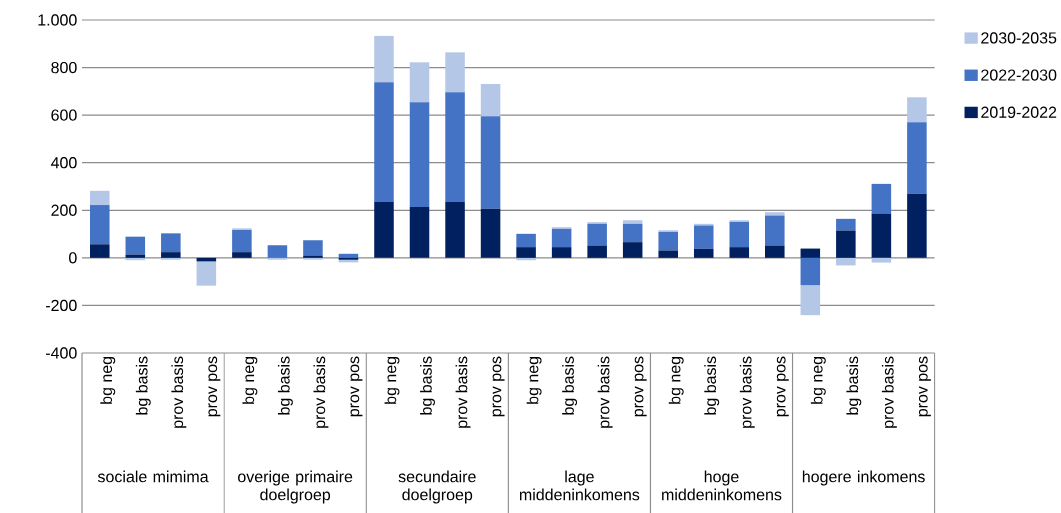 The height and width of the screenshot is (513, 1061). What do you see at coordinates (61, 305) in the screenshot?
I see `y-tick-label: -200` at bounding box center [61, 305].